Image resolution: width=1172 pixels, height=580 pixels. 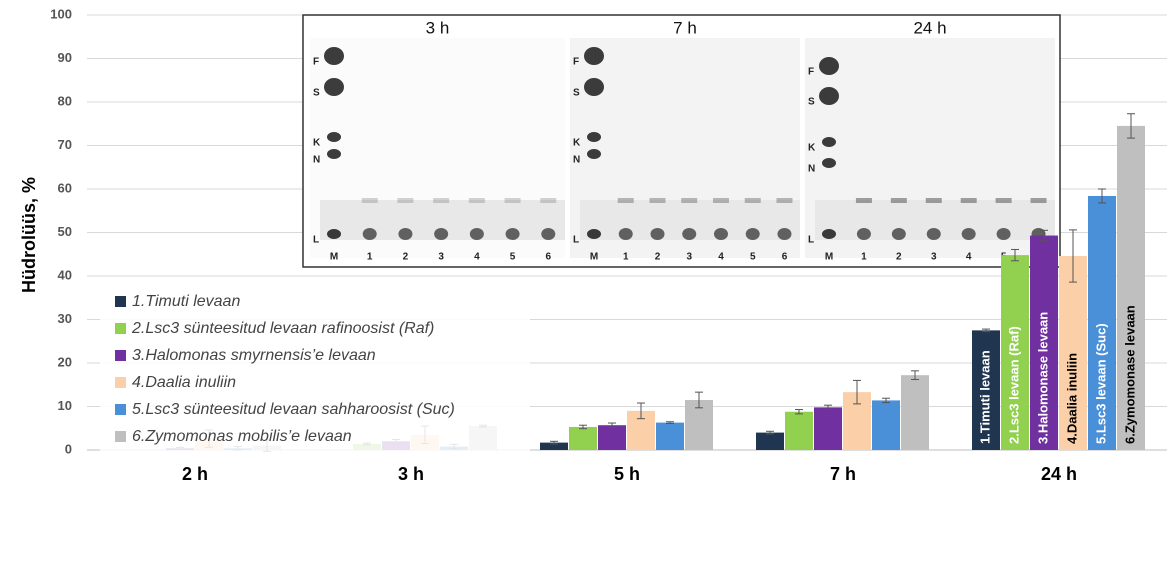 I want to click on x-tick-label: 2 h, so click(x=195, y=474).